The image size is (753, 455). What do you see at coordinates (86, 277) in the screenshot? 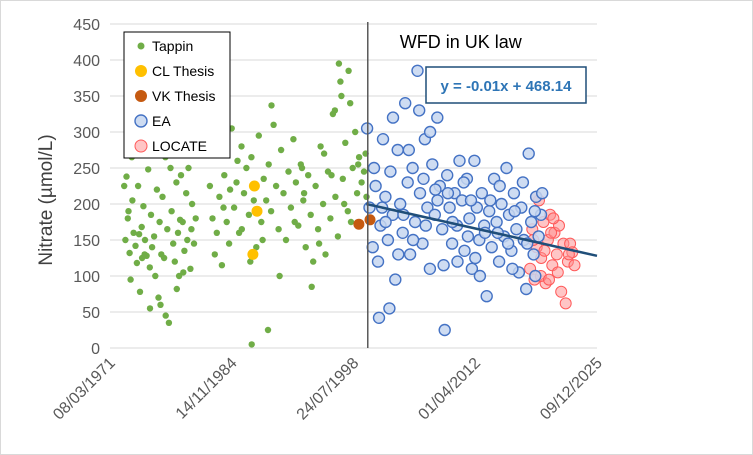
I see `y-tick-label: 100` at bounding box center [86, 277].